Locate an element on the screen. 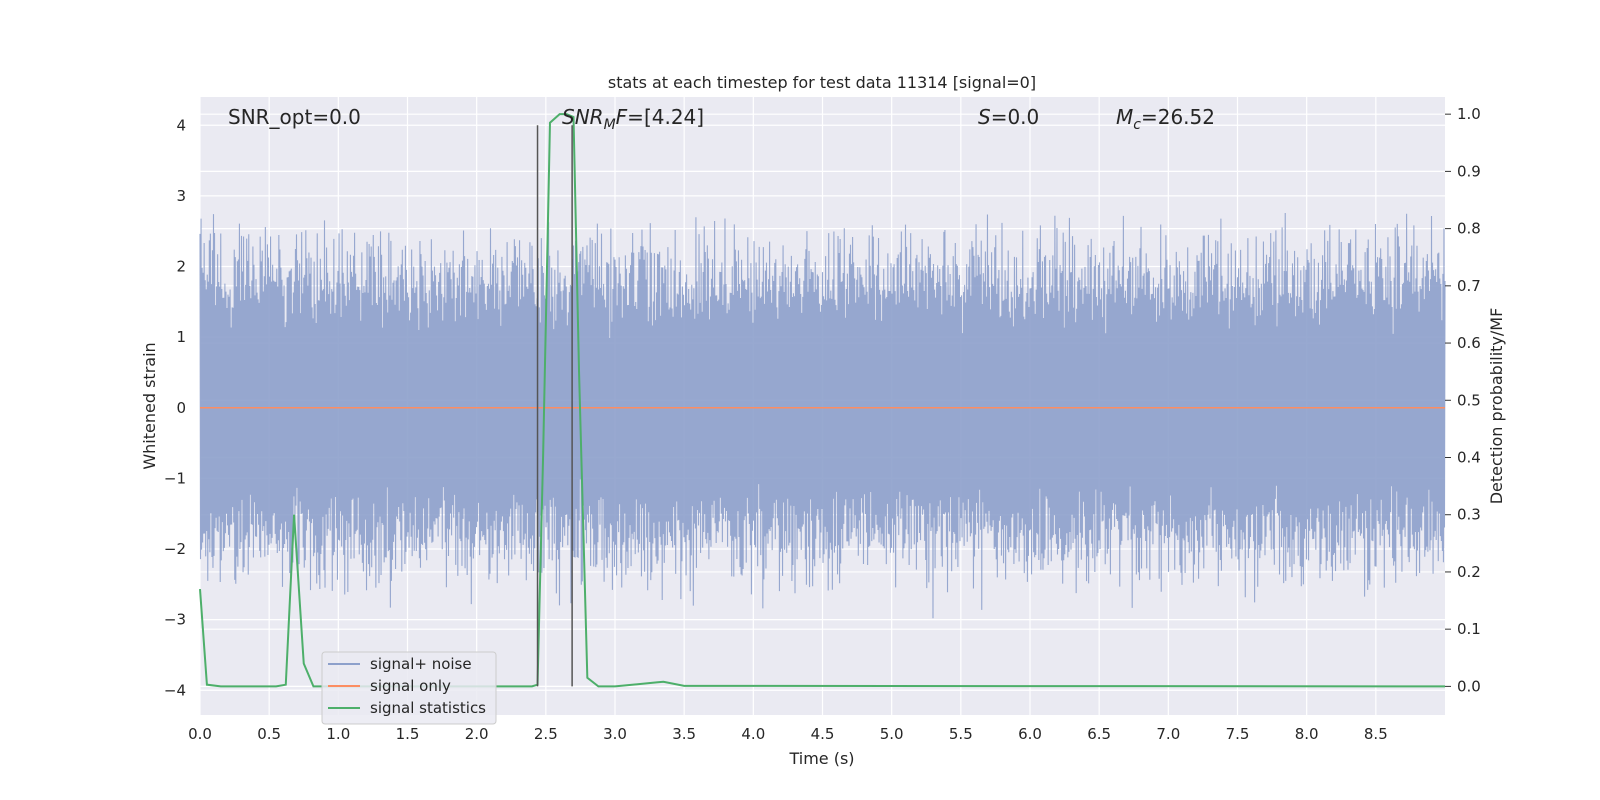  x-tick-label: 4.5 is located at coordinates (823, 734).